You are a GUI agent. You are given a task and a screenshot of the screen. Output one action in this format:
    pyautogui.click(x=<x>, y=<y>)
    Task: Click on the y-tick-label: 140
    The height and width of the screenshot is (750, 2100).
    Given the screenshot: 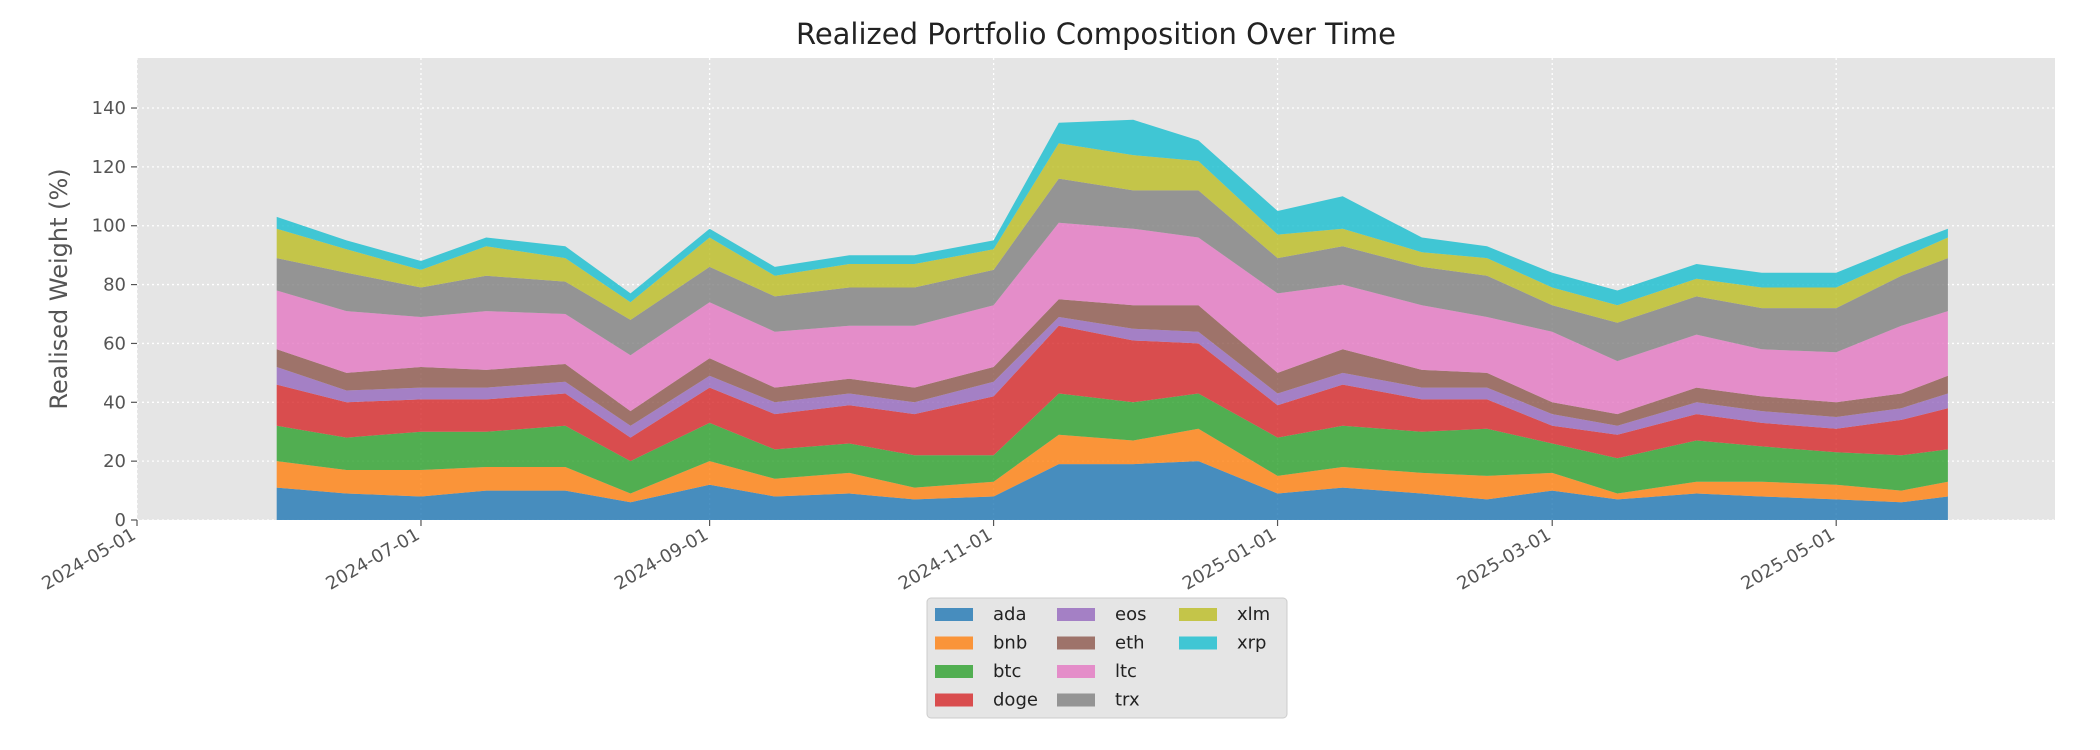 What is the action you would take?
    pyautogui.click(x=109, y=108)
    